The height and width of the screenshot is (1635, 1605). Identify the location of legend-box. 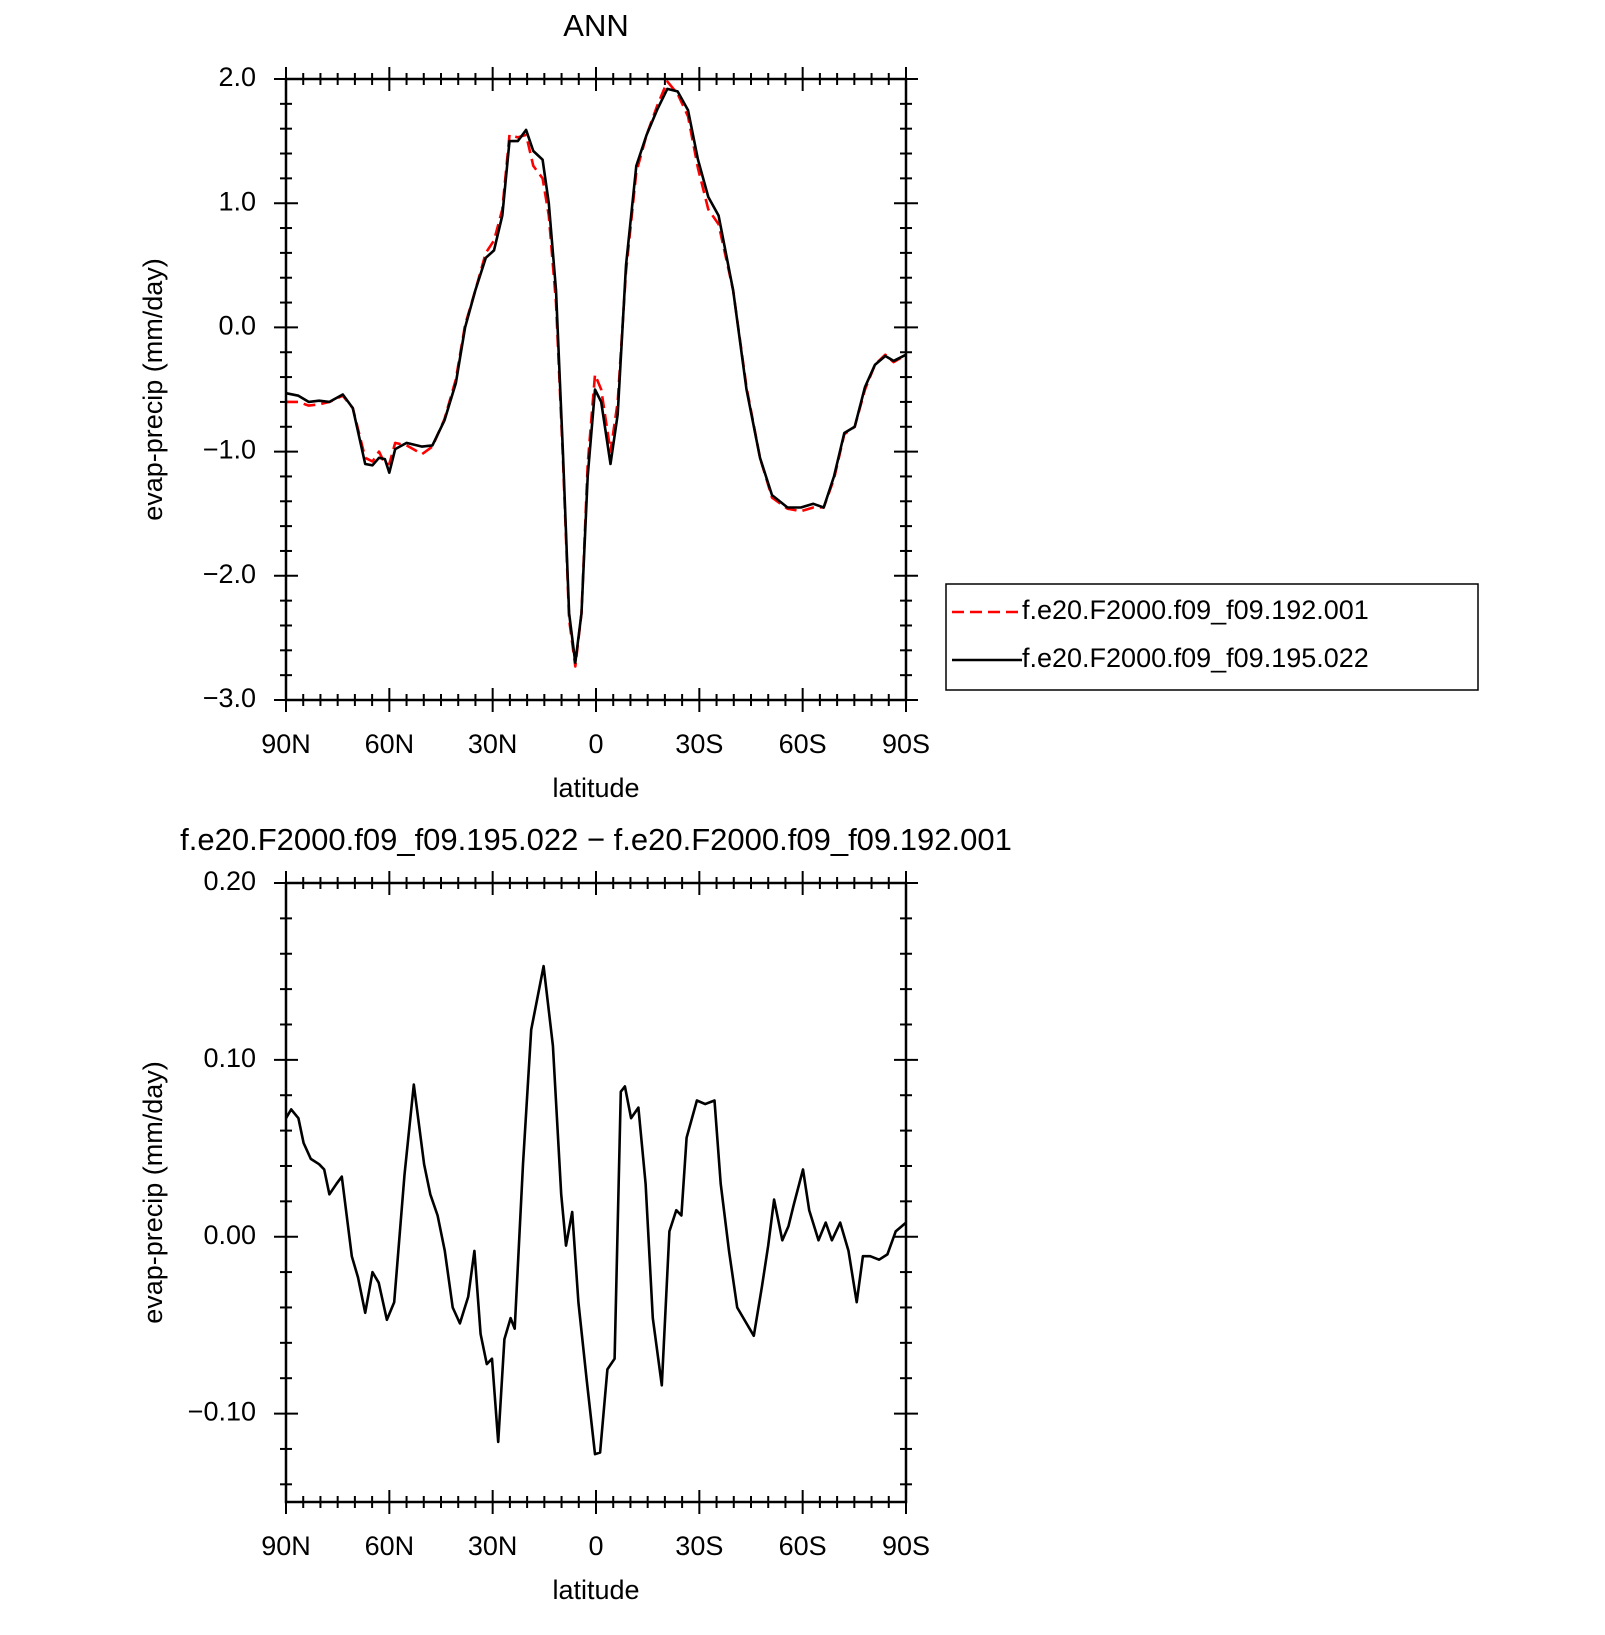
(1212, 637).